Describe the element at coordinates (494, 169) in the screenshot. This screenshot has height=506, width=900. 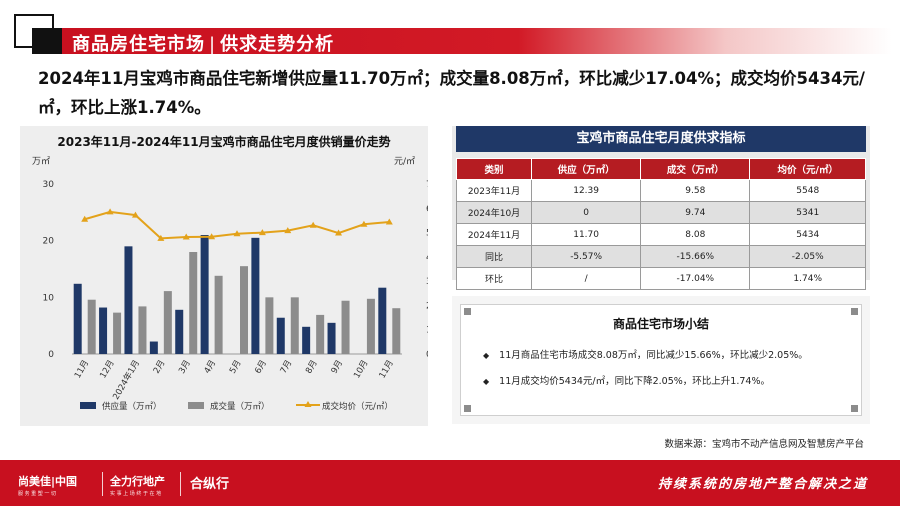
I see `table-header-cell: 类别` at that location.